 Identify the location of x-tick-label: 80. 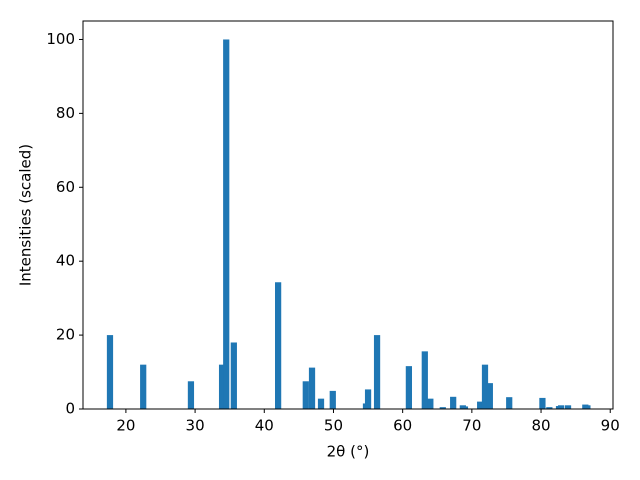
(540, 426).